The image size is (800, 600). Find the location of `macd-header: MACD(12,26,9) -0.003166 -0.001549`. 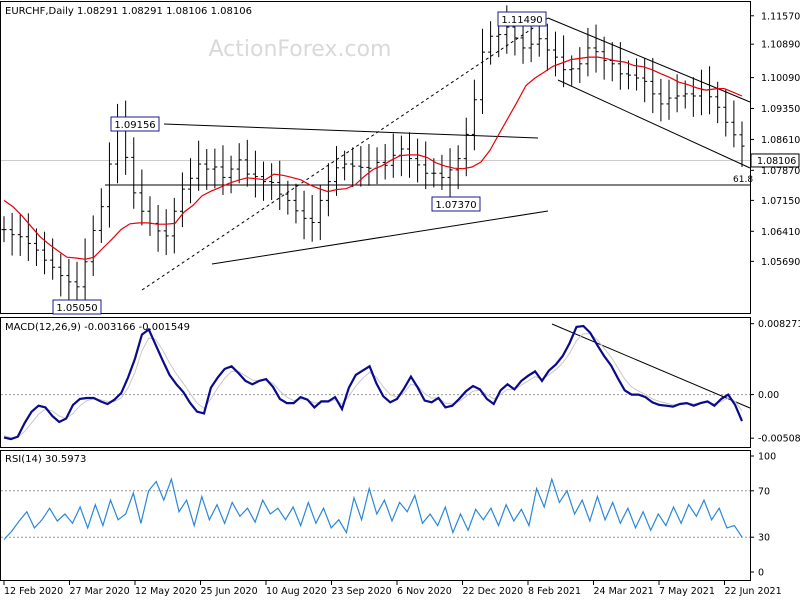

macd-header: MACD(12,26,9) -0.003166 -0.001549 is located at coordinates (97, 327).